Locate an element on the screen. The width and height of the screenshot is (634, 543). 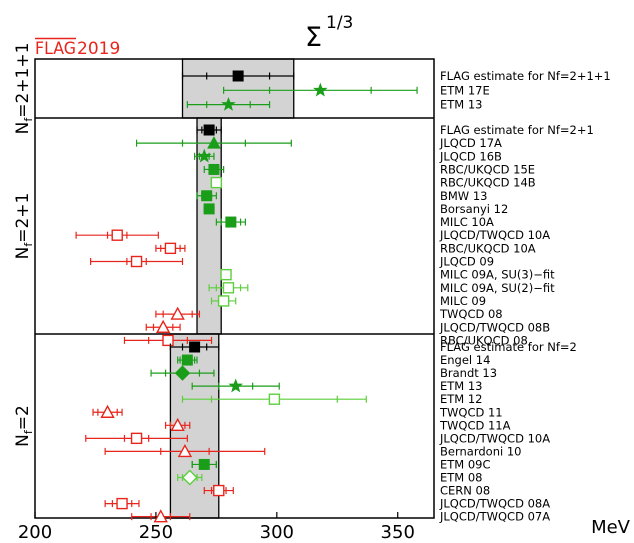
data-point-milc-09a-su-2-fit is located at coordinates (228, 288).